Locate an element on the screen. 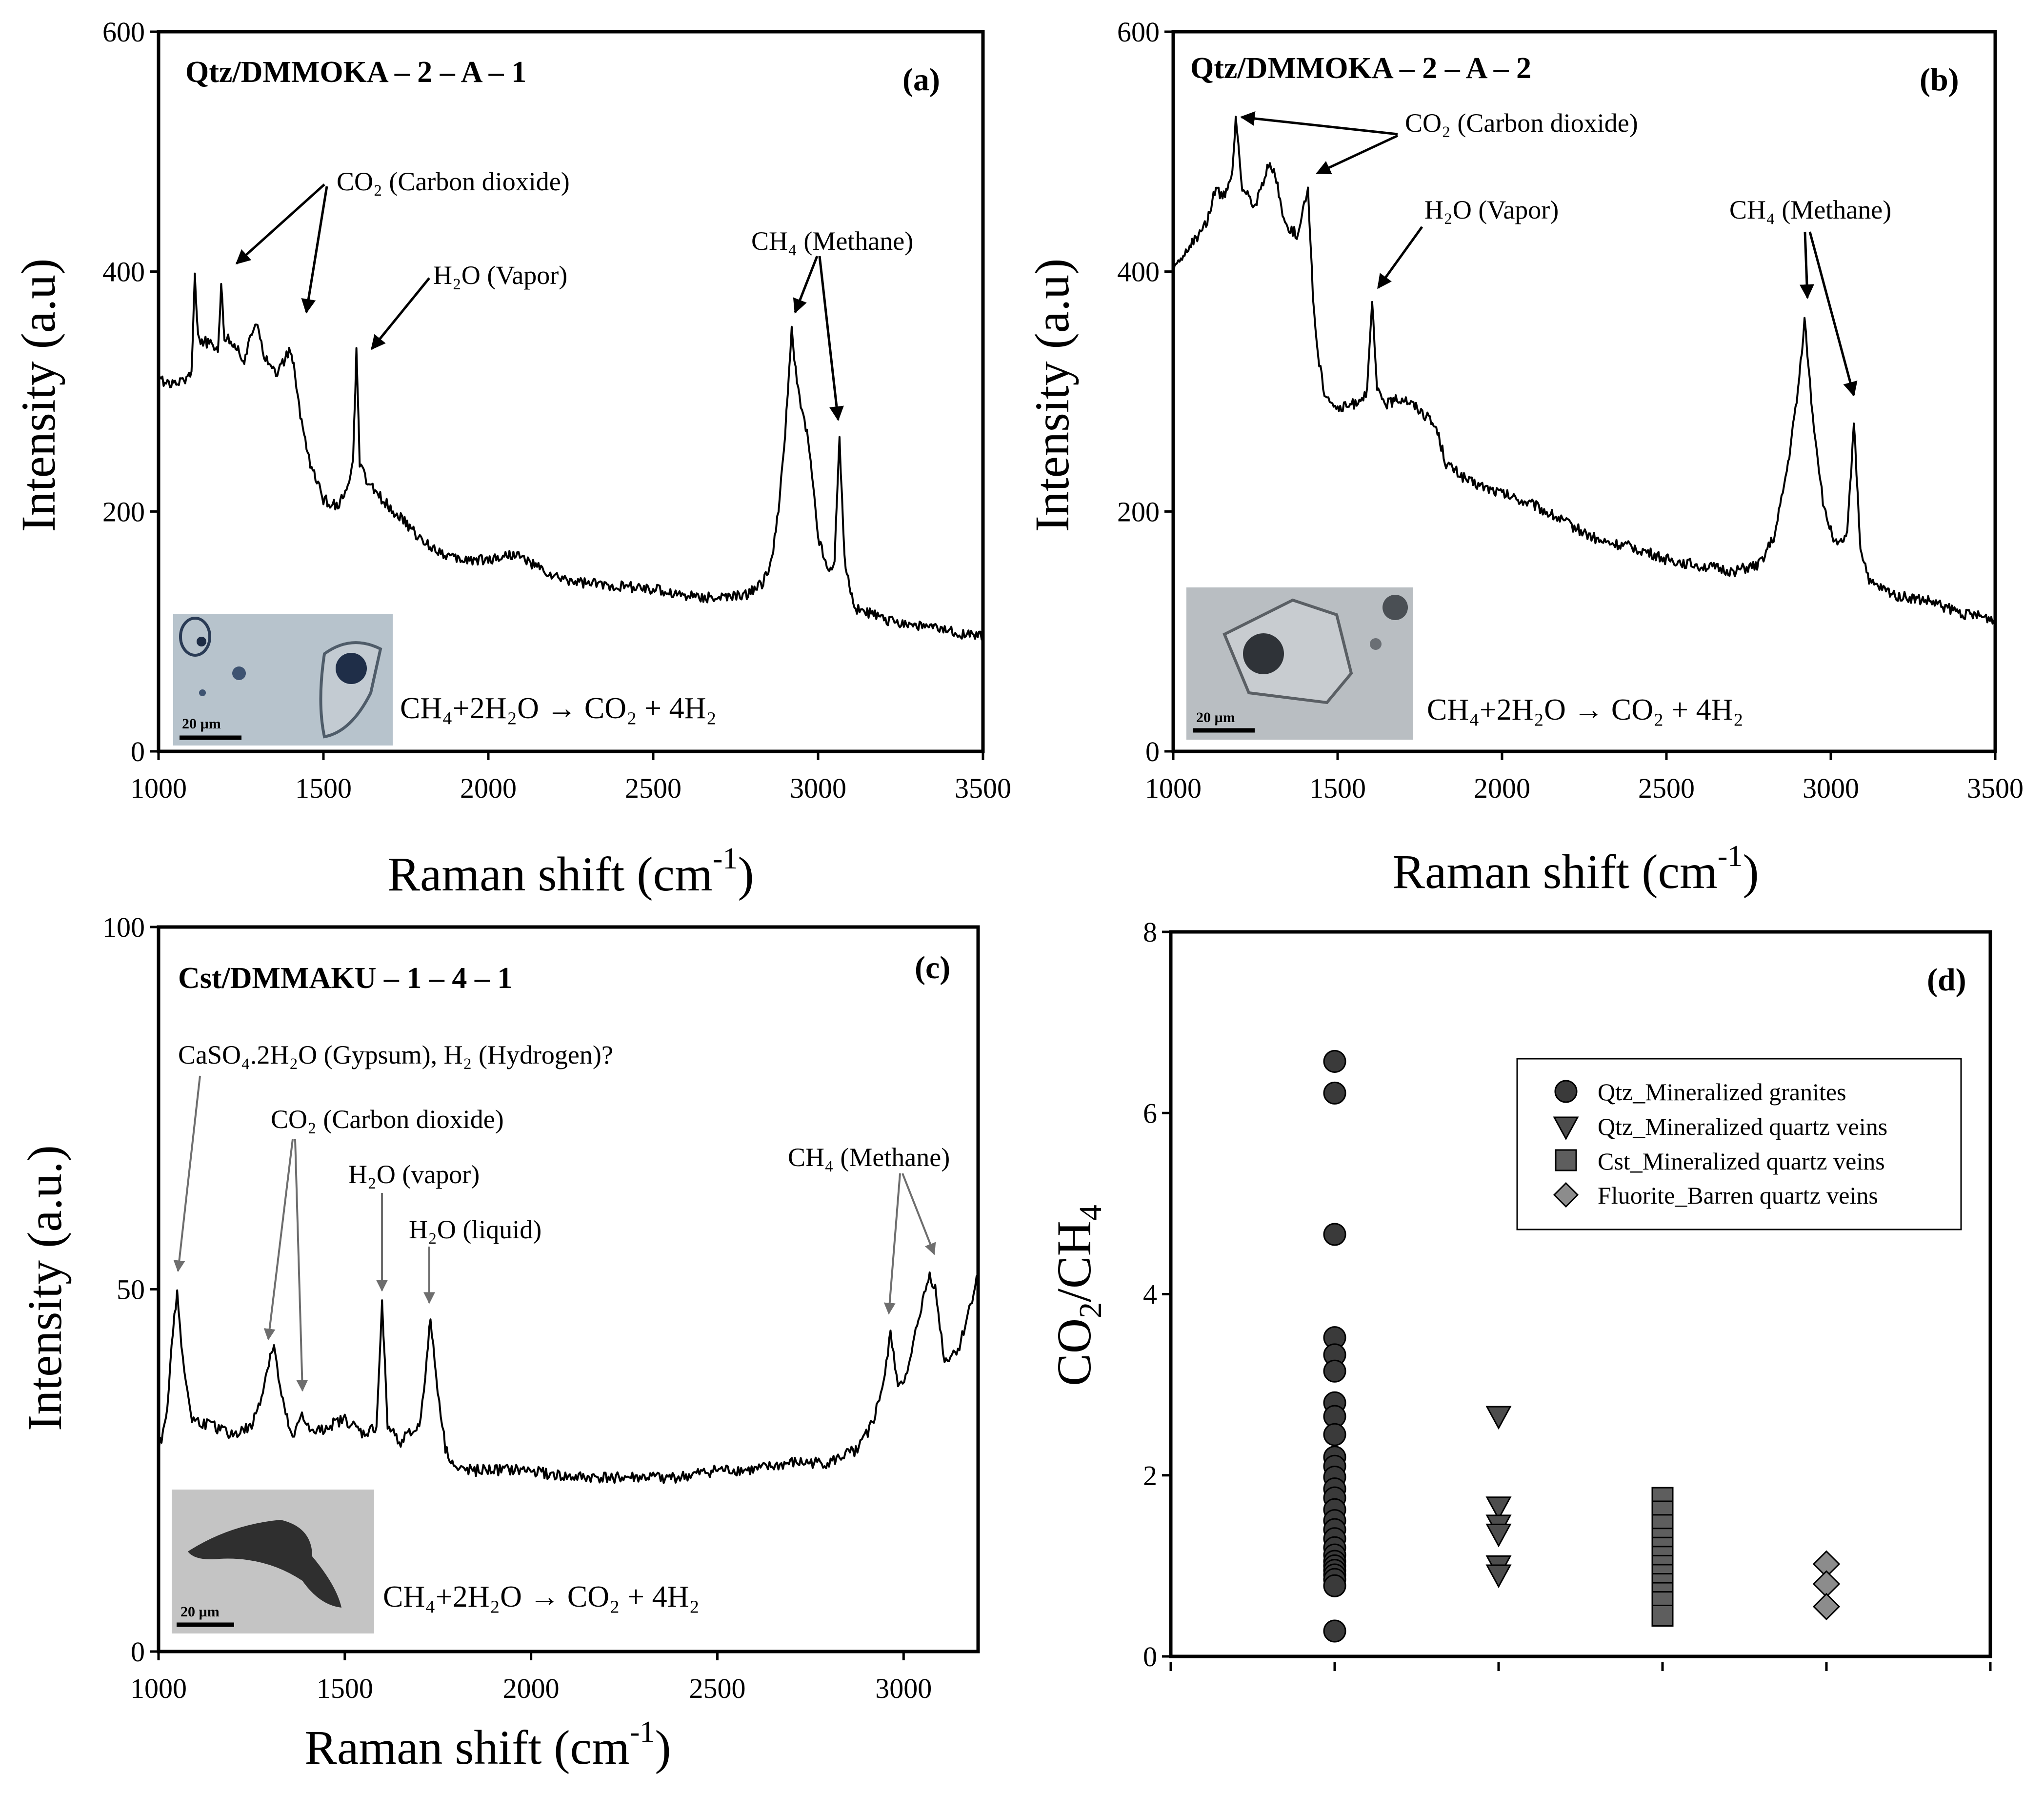 The image size is (2044, 1794). y-tick-label: 50 is located at coordinates (131, 1290).